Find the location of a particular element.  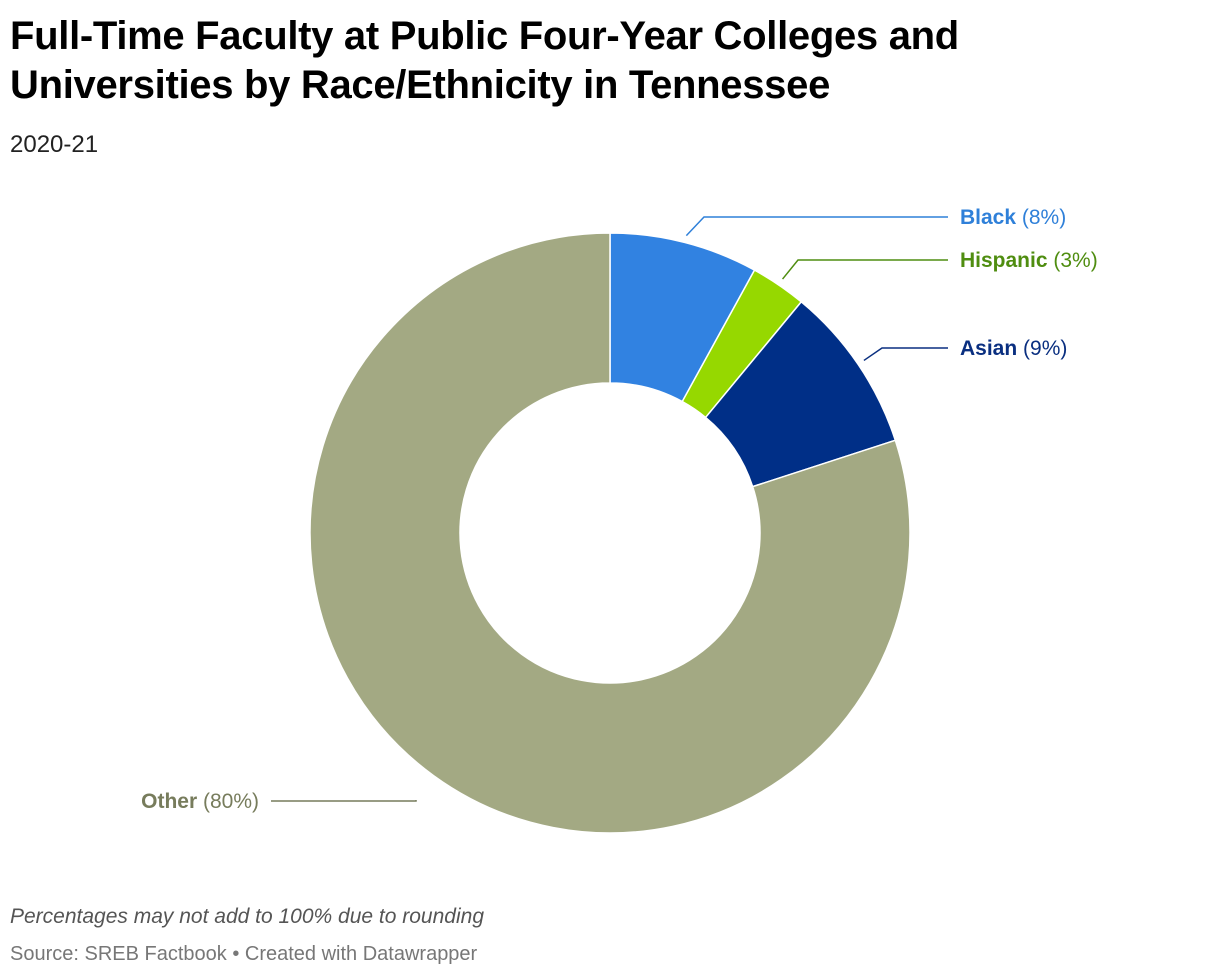

slice-label-value: (3%) is located at coordinates (1073, 260).